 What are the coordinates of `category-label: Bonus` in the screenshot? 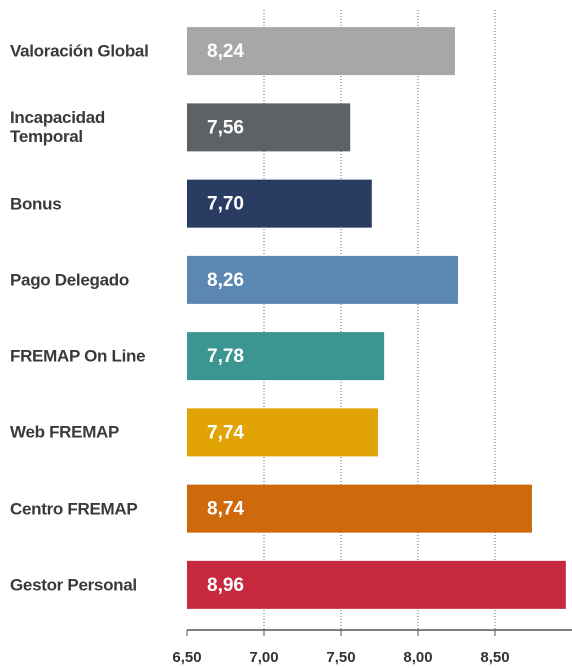 It's located at (36, 204).